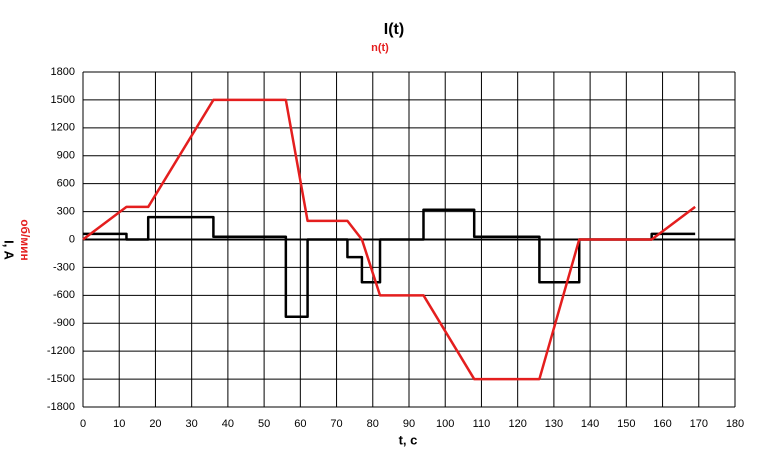 The height and width of the screenshot is (459, 760). I want to click on x-tick-label: 170, so click(699, 424).